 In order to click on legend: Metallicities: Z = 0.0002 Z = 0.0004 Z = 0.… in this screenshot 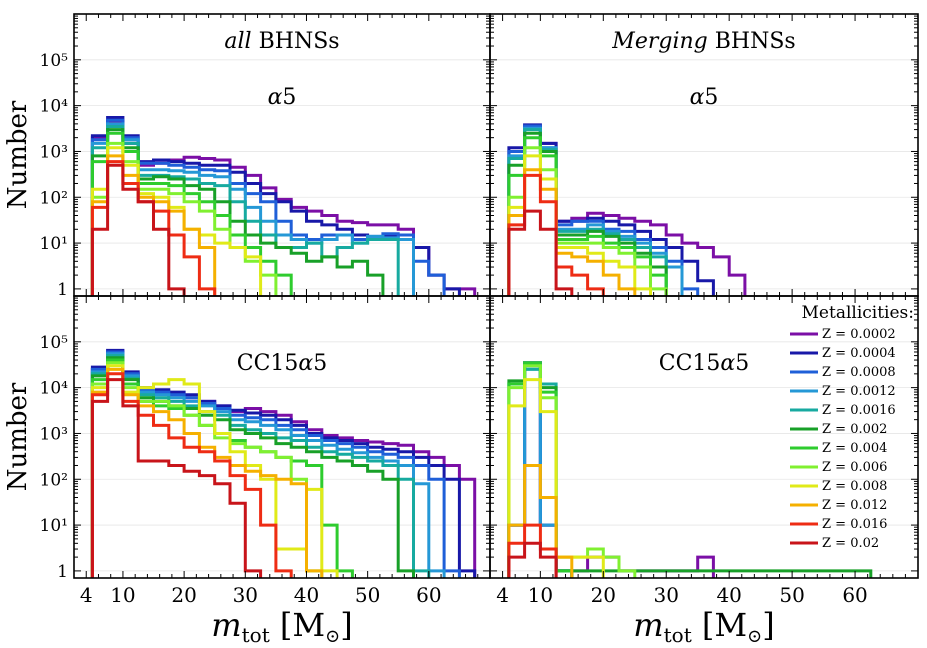, I will do `click(852, 427)`.